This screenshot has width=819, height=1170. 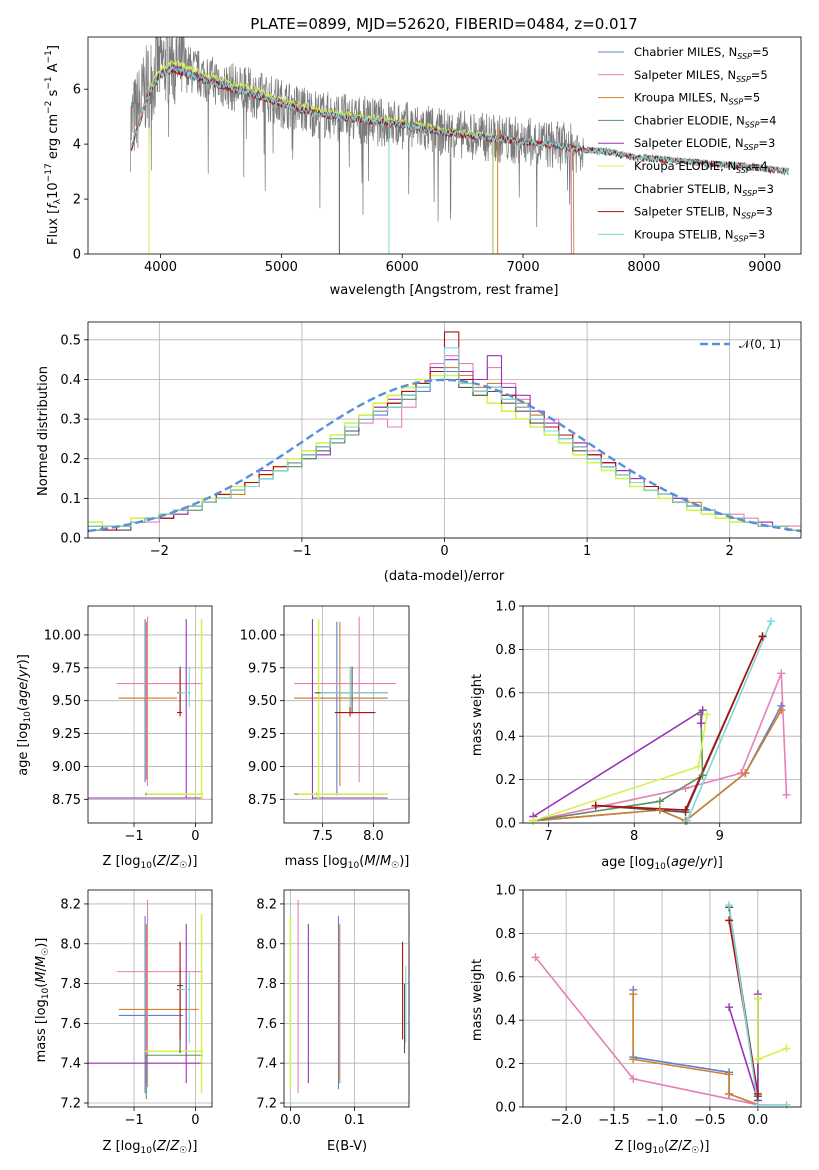 I want to click on massE-ytick-label: 7.2, so click(x=266, y=1104).